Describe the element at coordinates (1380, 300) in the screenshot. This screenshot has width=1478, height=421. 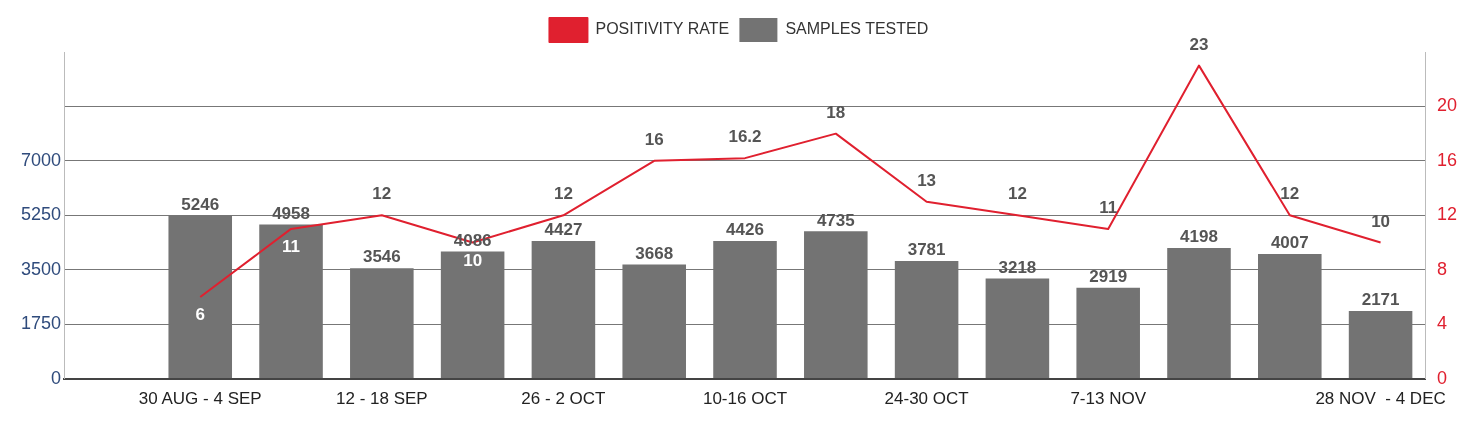
I see `data-label: 2171` at that location.